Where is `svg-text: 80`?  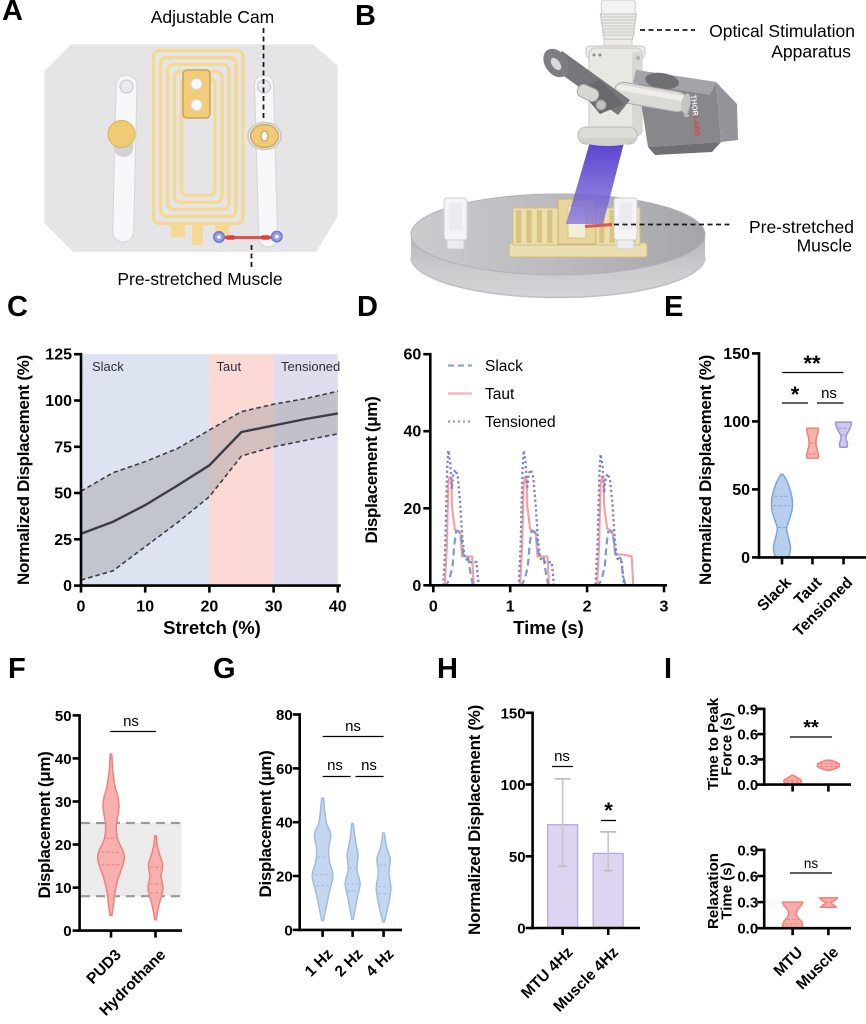 svg-text: 80 is located at coordinates (284, 715).